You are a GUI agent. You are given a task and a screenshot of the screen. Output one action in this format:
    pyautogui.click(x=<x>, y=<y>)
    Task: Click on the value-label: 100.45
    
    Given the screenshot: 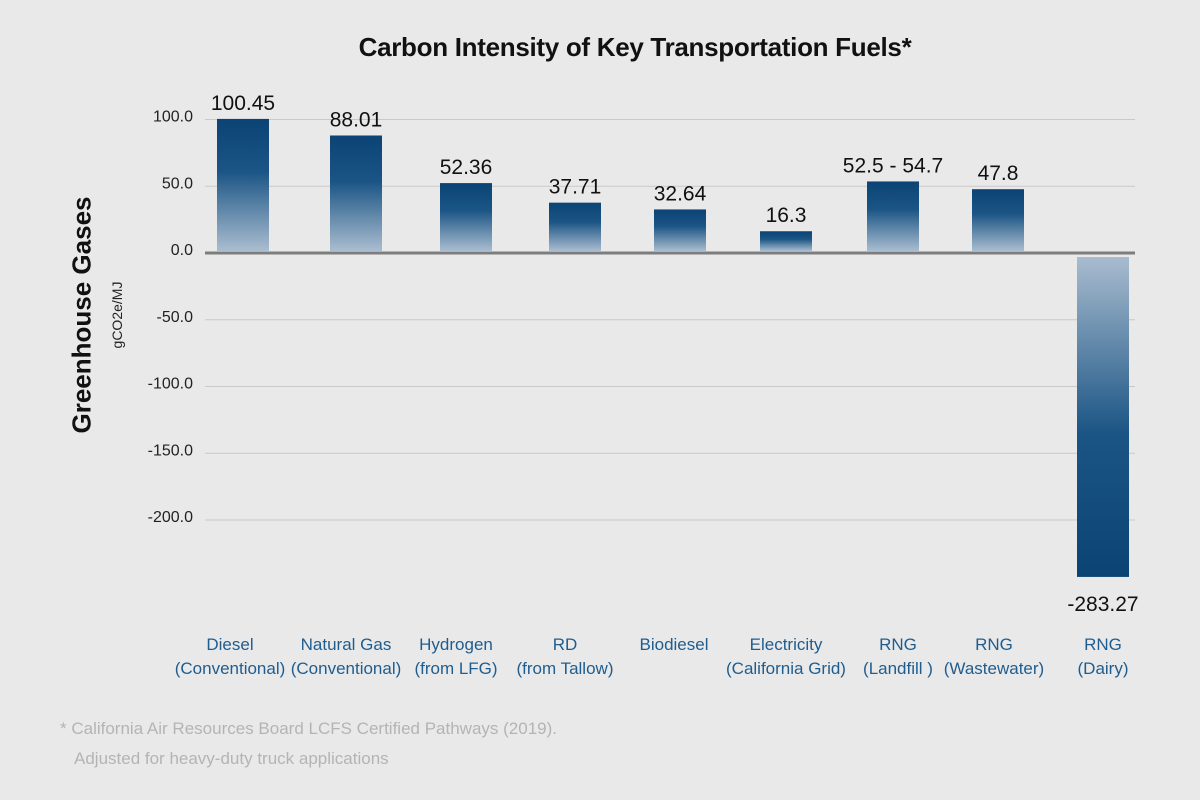 What is the action you would take?
    pyautogui.click(x=243, y=103)
    